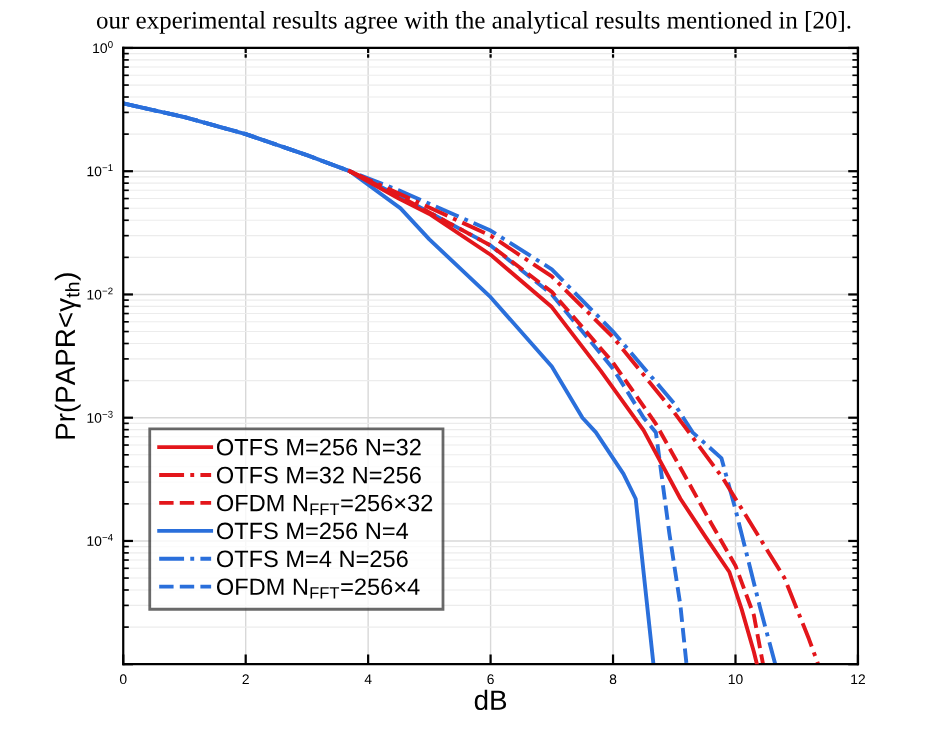  Describe the element at coordinates (318, 475) in the screenshot. I see `legend-label: OTFS M=32 N=256` at that location.